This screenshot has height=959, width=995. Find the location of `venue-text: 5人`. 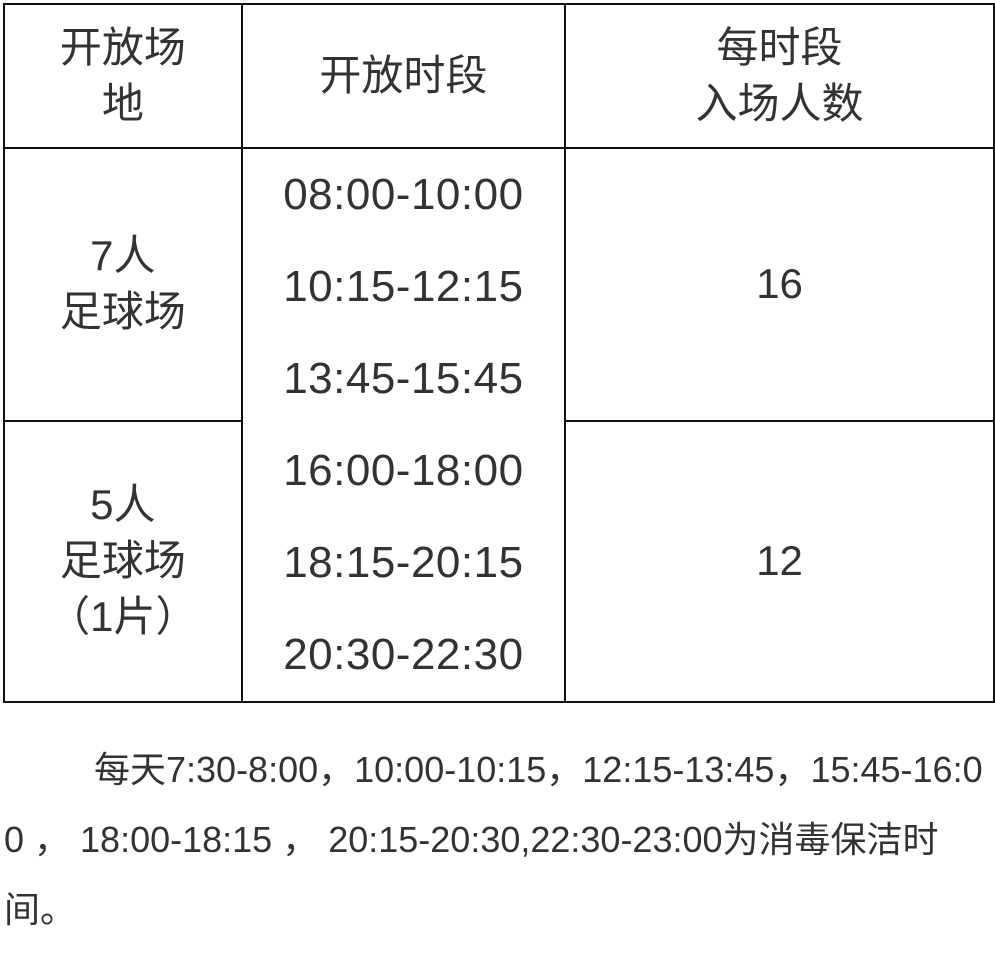

venue-text: 5人 is located at coordinates (123, 505).